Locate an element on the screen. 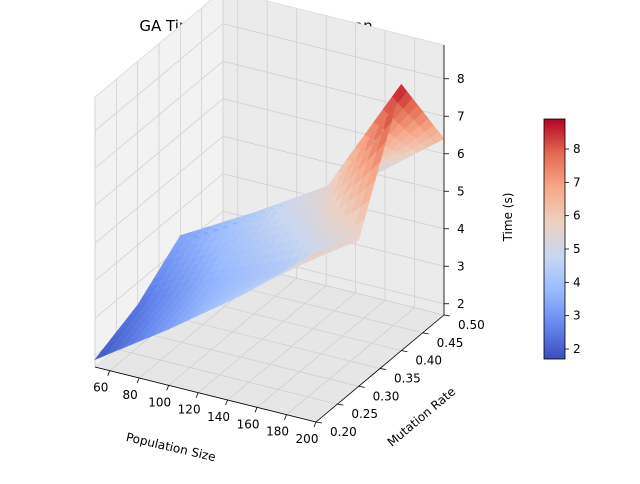 The width and height of the screenshot is (640, 484). y-tick-label: 0.20 is located at coordinates (343, 432).